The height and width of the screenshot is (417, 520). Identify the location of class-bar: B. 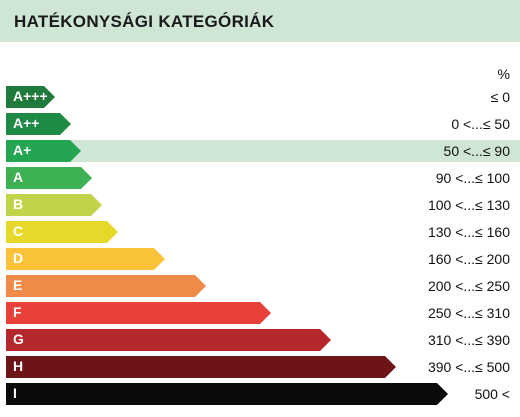
(54, 205).